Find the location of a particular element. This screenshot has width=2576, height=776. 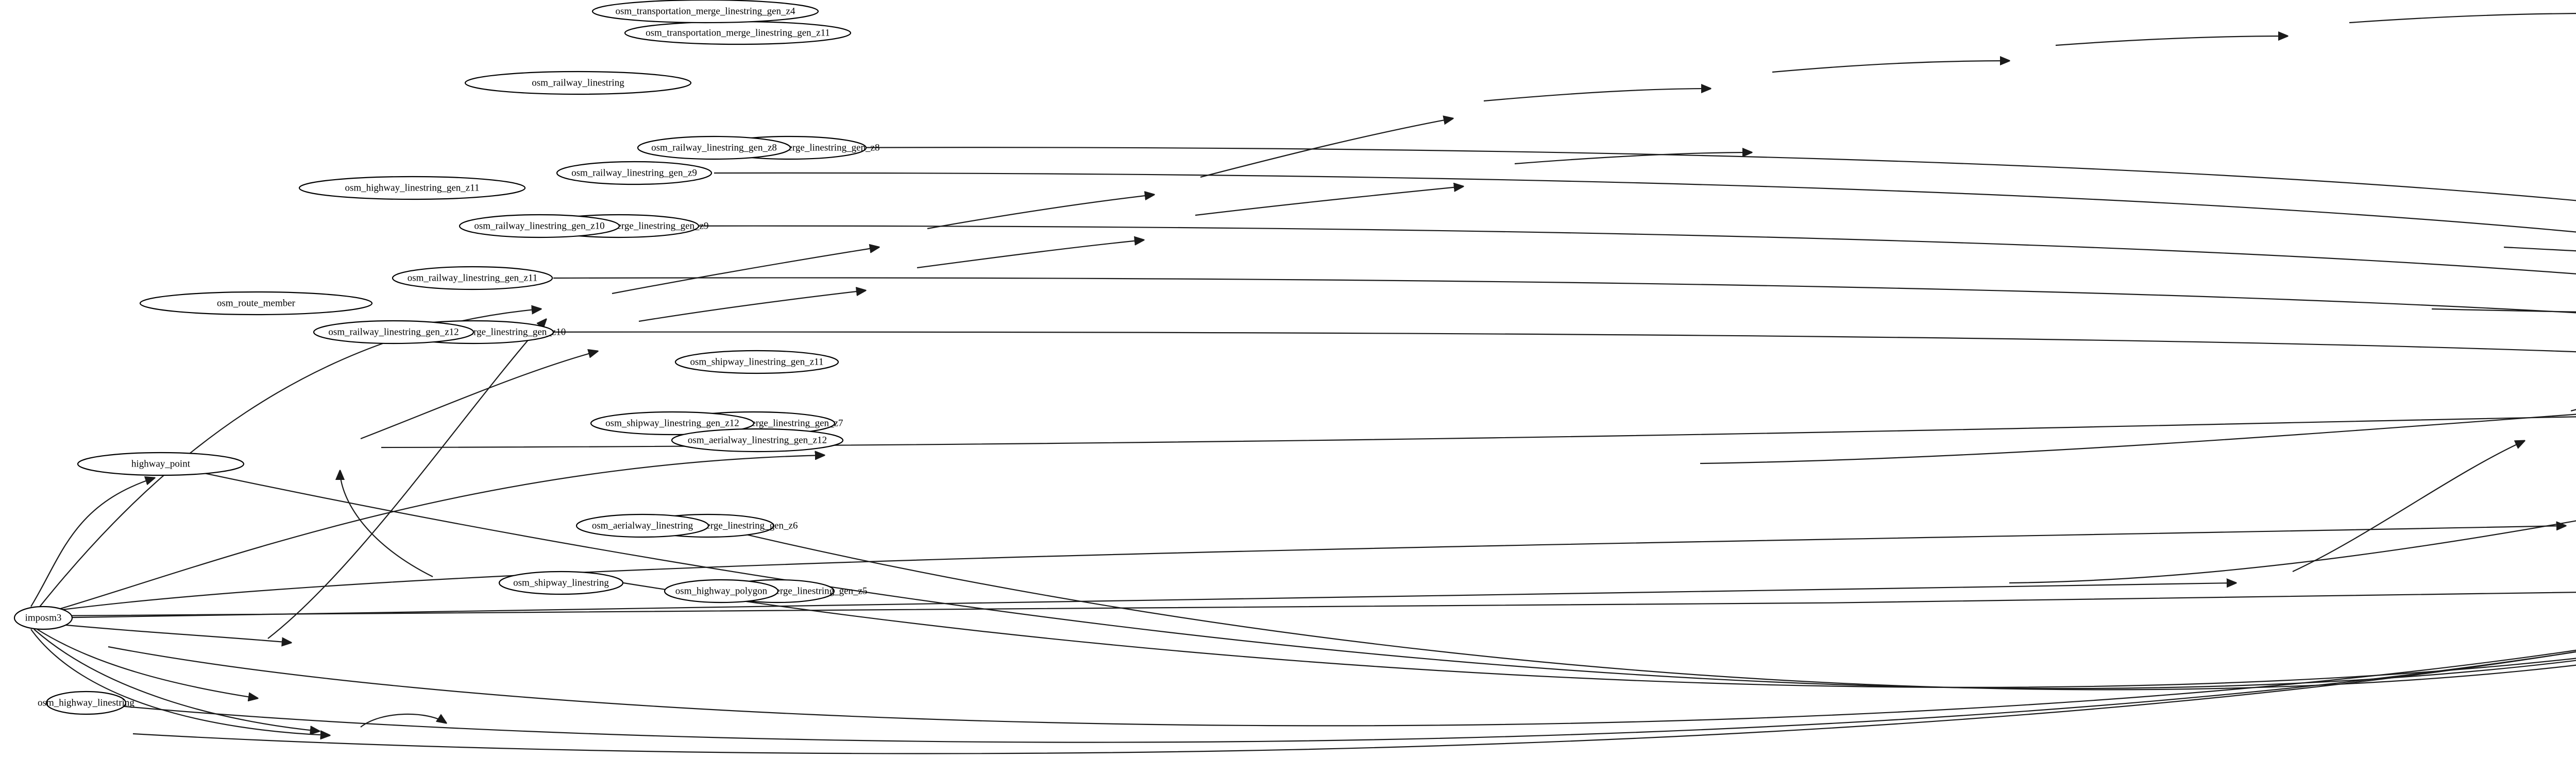

node-osm-highway-linestring-gen-z11: osm_highway_linestring_gen_z11 is located at coordinates (412, 188).